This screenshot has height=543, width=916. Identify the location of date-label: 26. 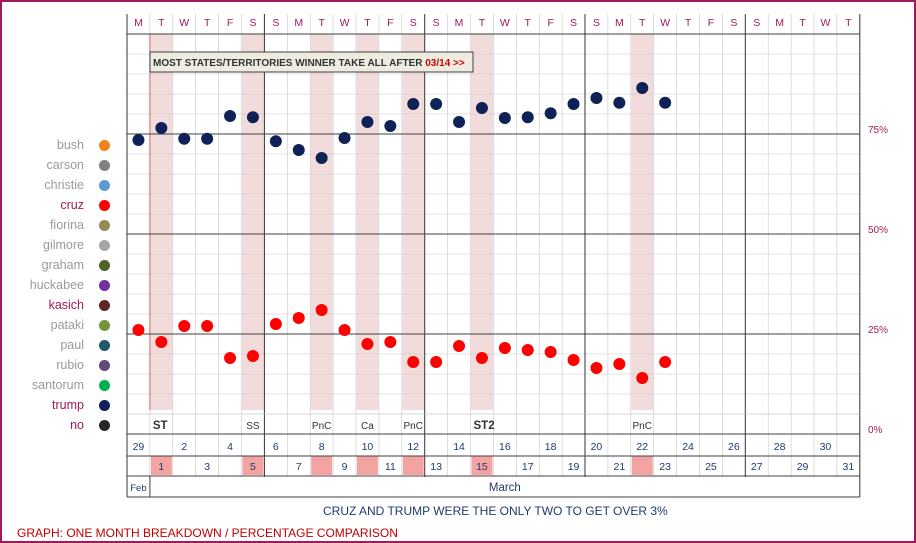
(734, 447).